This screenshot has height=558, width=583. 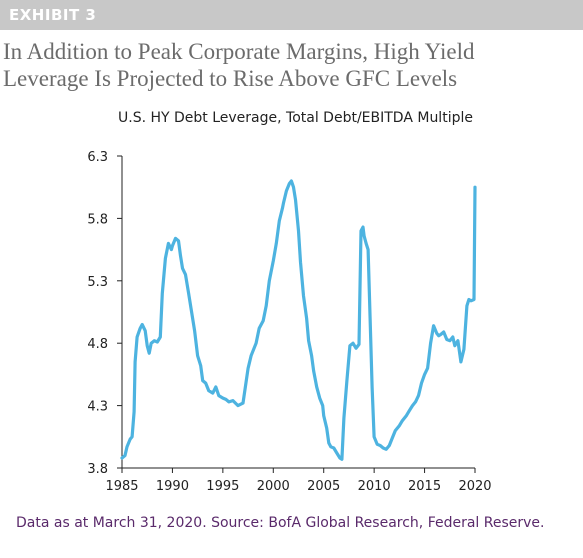 I want to click on y-tick-label: 4.3, so click(x=97, y=407).